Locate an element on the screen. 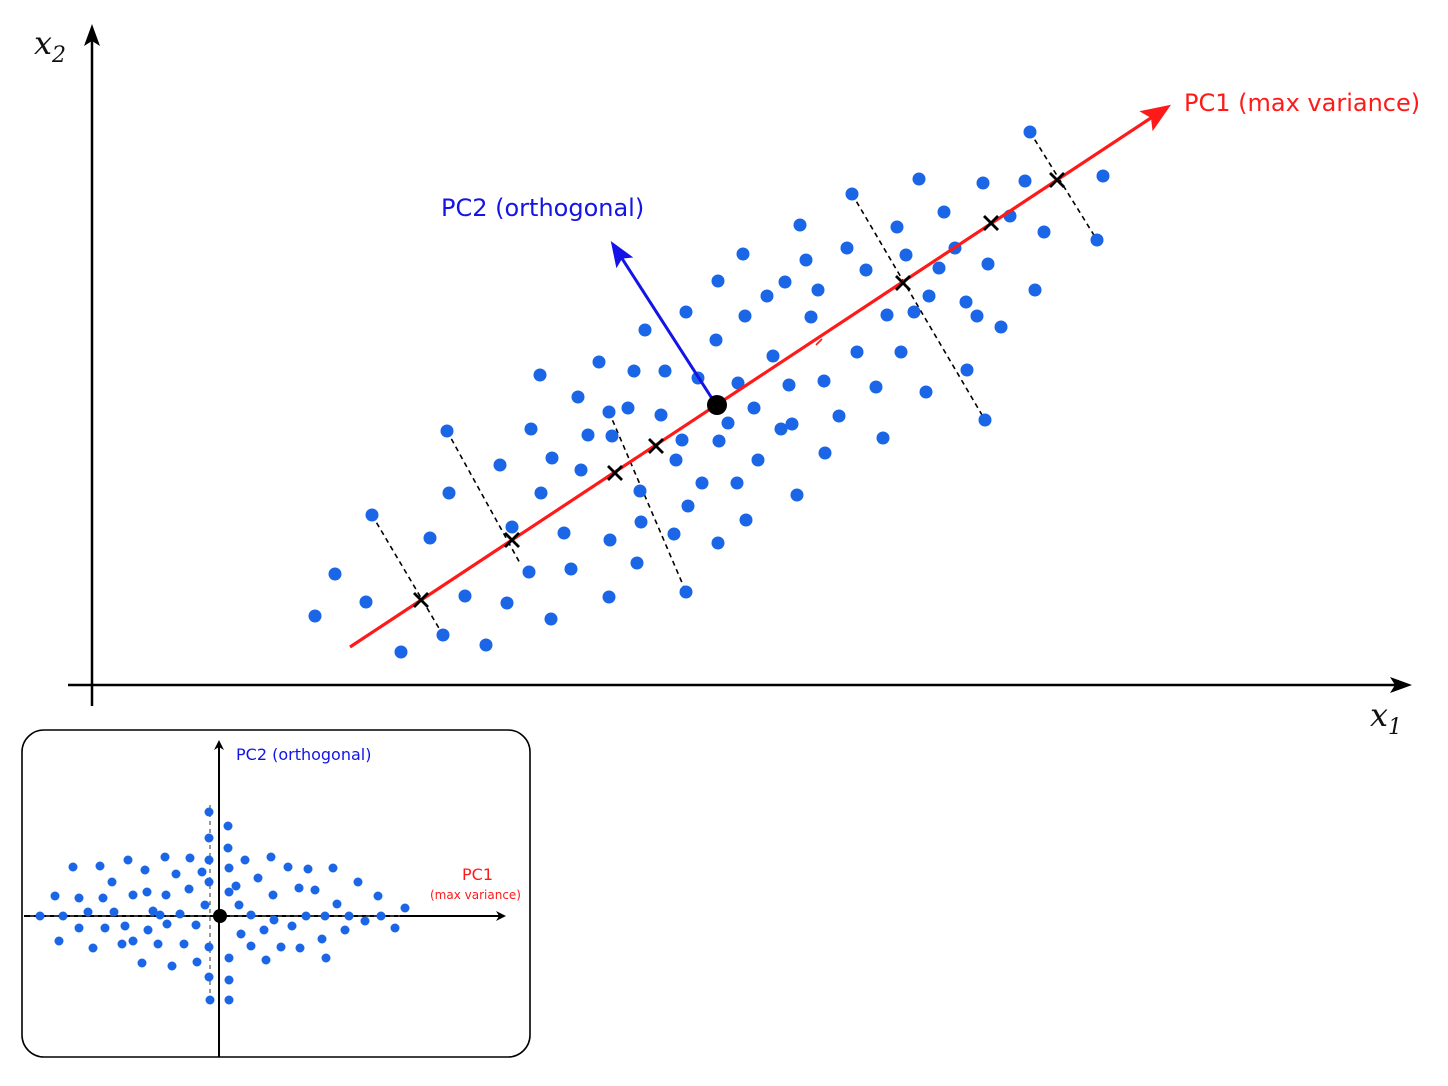  inset-data-points is located at coordinates (222, 906).